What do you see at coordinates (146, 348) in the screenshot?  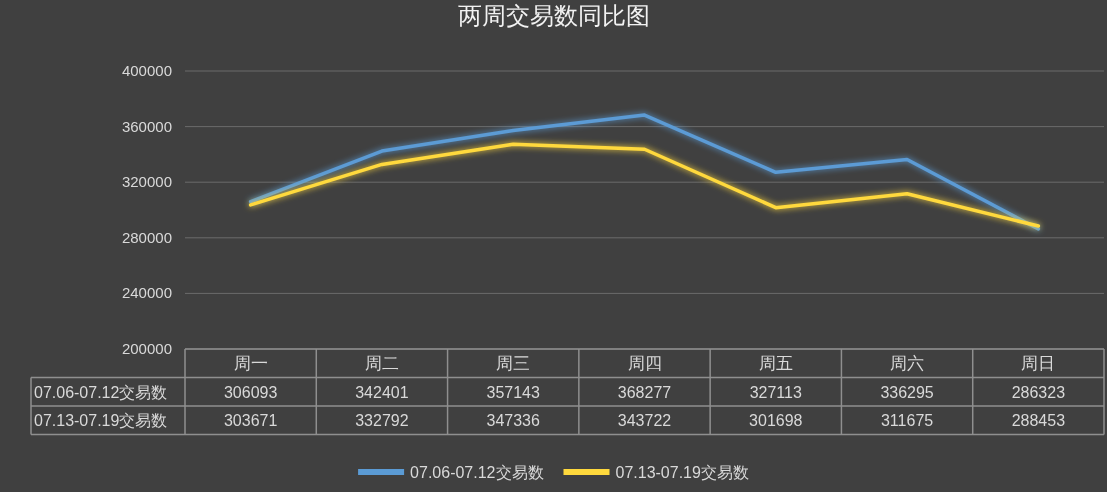 I see `y-tick: 200000` at bounding box center [146, 348].